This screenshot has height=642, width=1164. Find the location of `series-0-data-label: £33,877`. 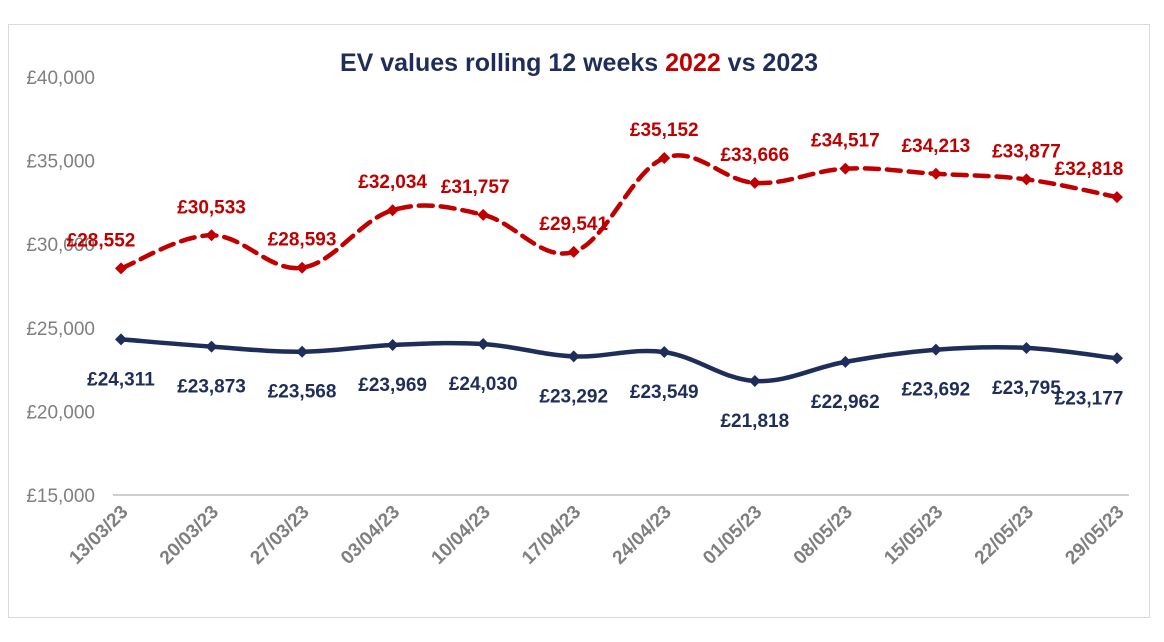

series-0-data-label: £33,877 is located at coordinates (1026, 151).